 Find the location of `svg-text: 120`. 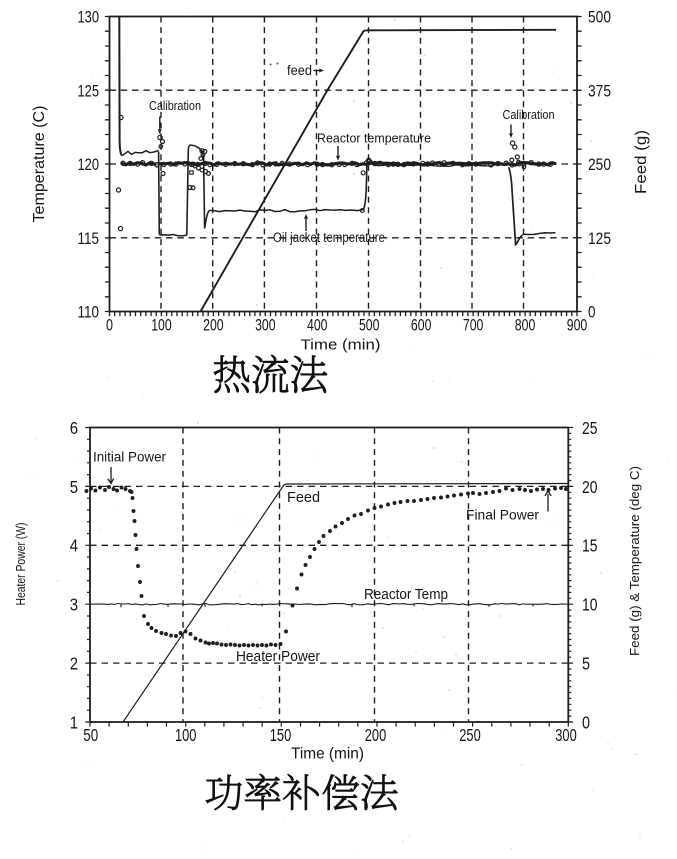

svg-text: 120 is located at coordinates (89, 164).